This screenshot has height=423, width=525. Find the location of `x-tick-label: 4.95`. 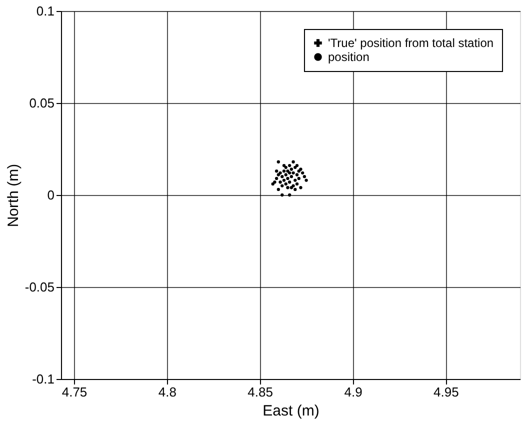

x-tick-label: 4.95 is located at coordinates (446, 392).